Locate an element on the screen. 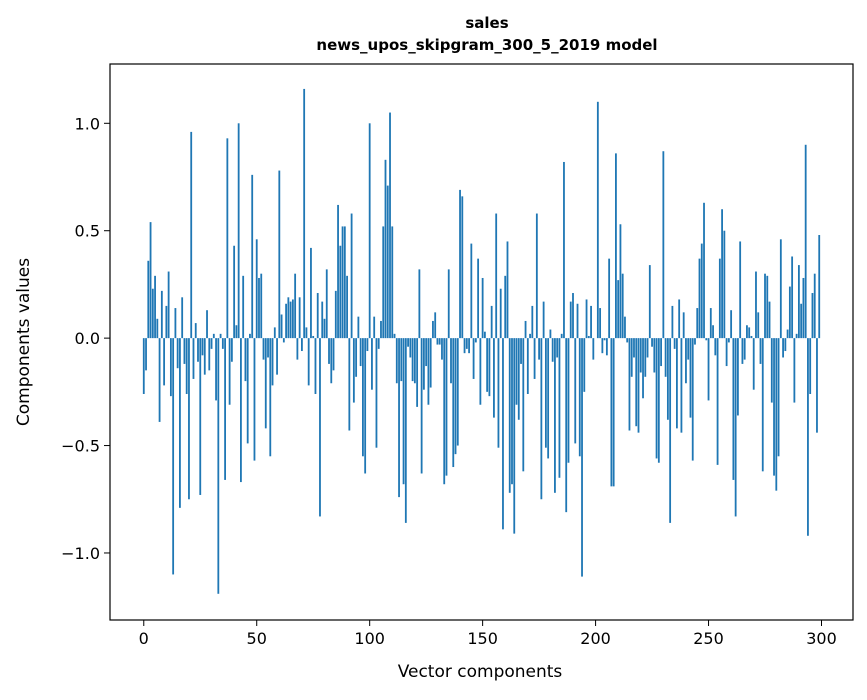 This screenshot has width=867, height=700. x-tick-label-200: 200 is located at coordinates (595, 638).